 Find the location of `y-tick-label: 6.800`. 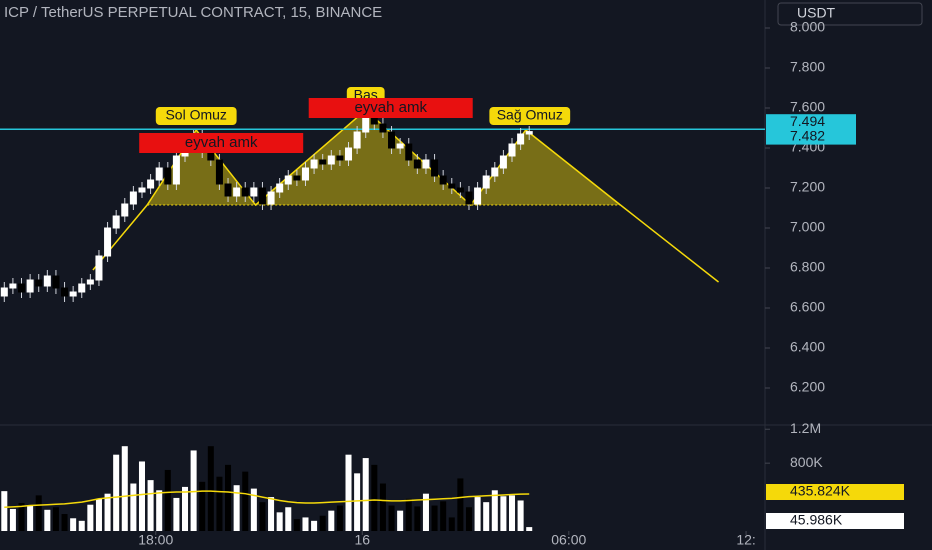

y-tick-label: 6.800 is located at coordinates (807, 267).